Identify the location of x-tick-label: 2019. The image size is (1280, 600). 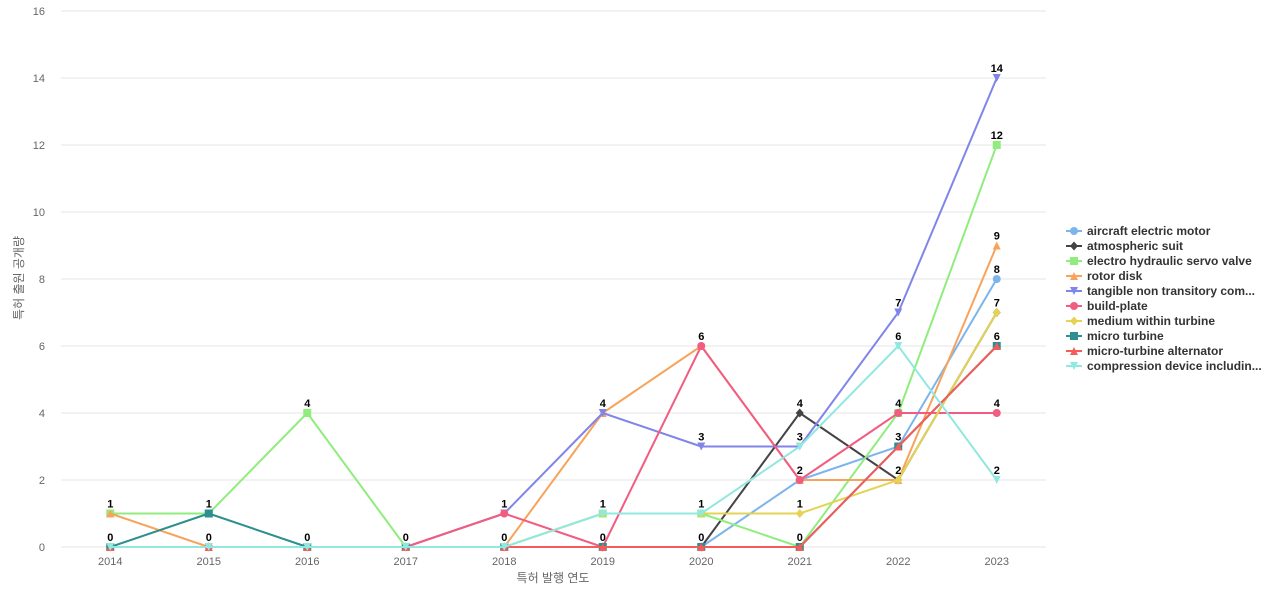
(603, 562).